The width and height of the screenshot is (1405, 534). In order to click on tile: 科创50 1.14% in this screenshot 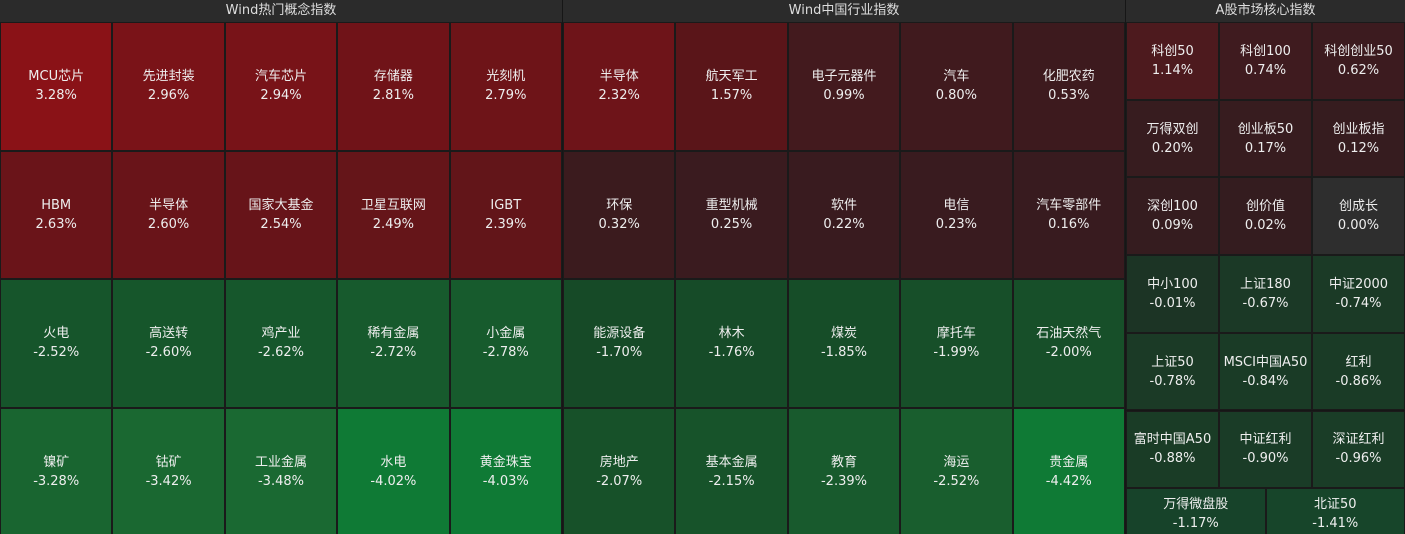, I will do `click(1172, 61)`.